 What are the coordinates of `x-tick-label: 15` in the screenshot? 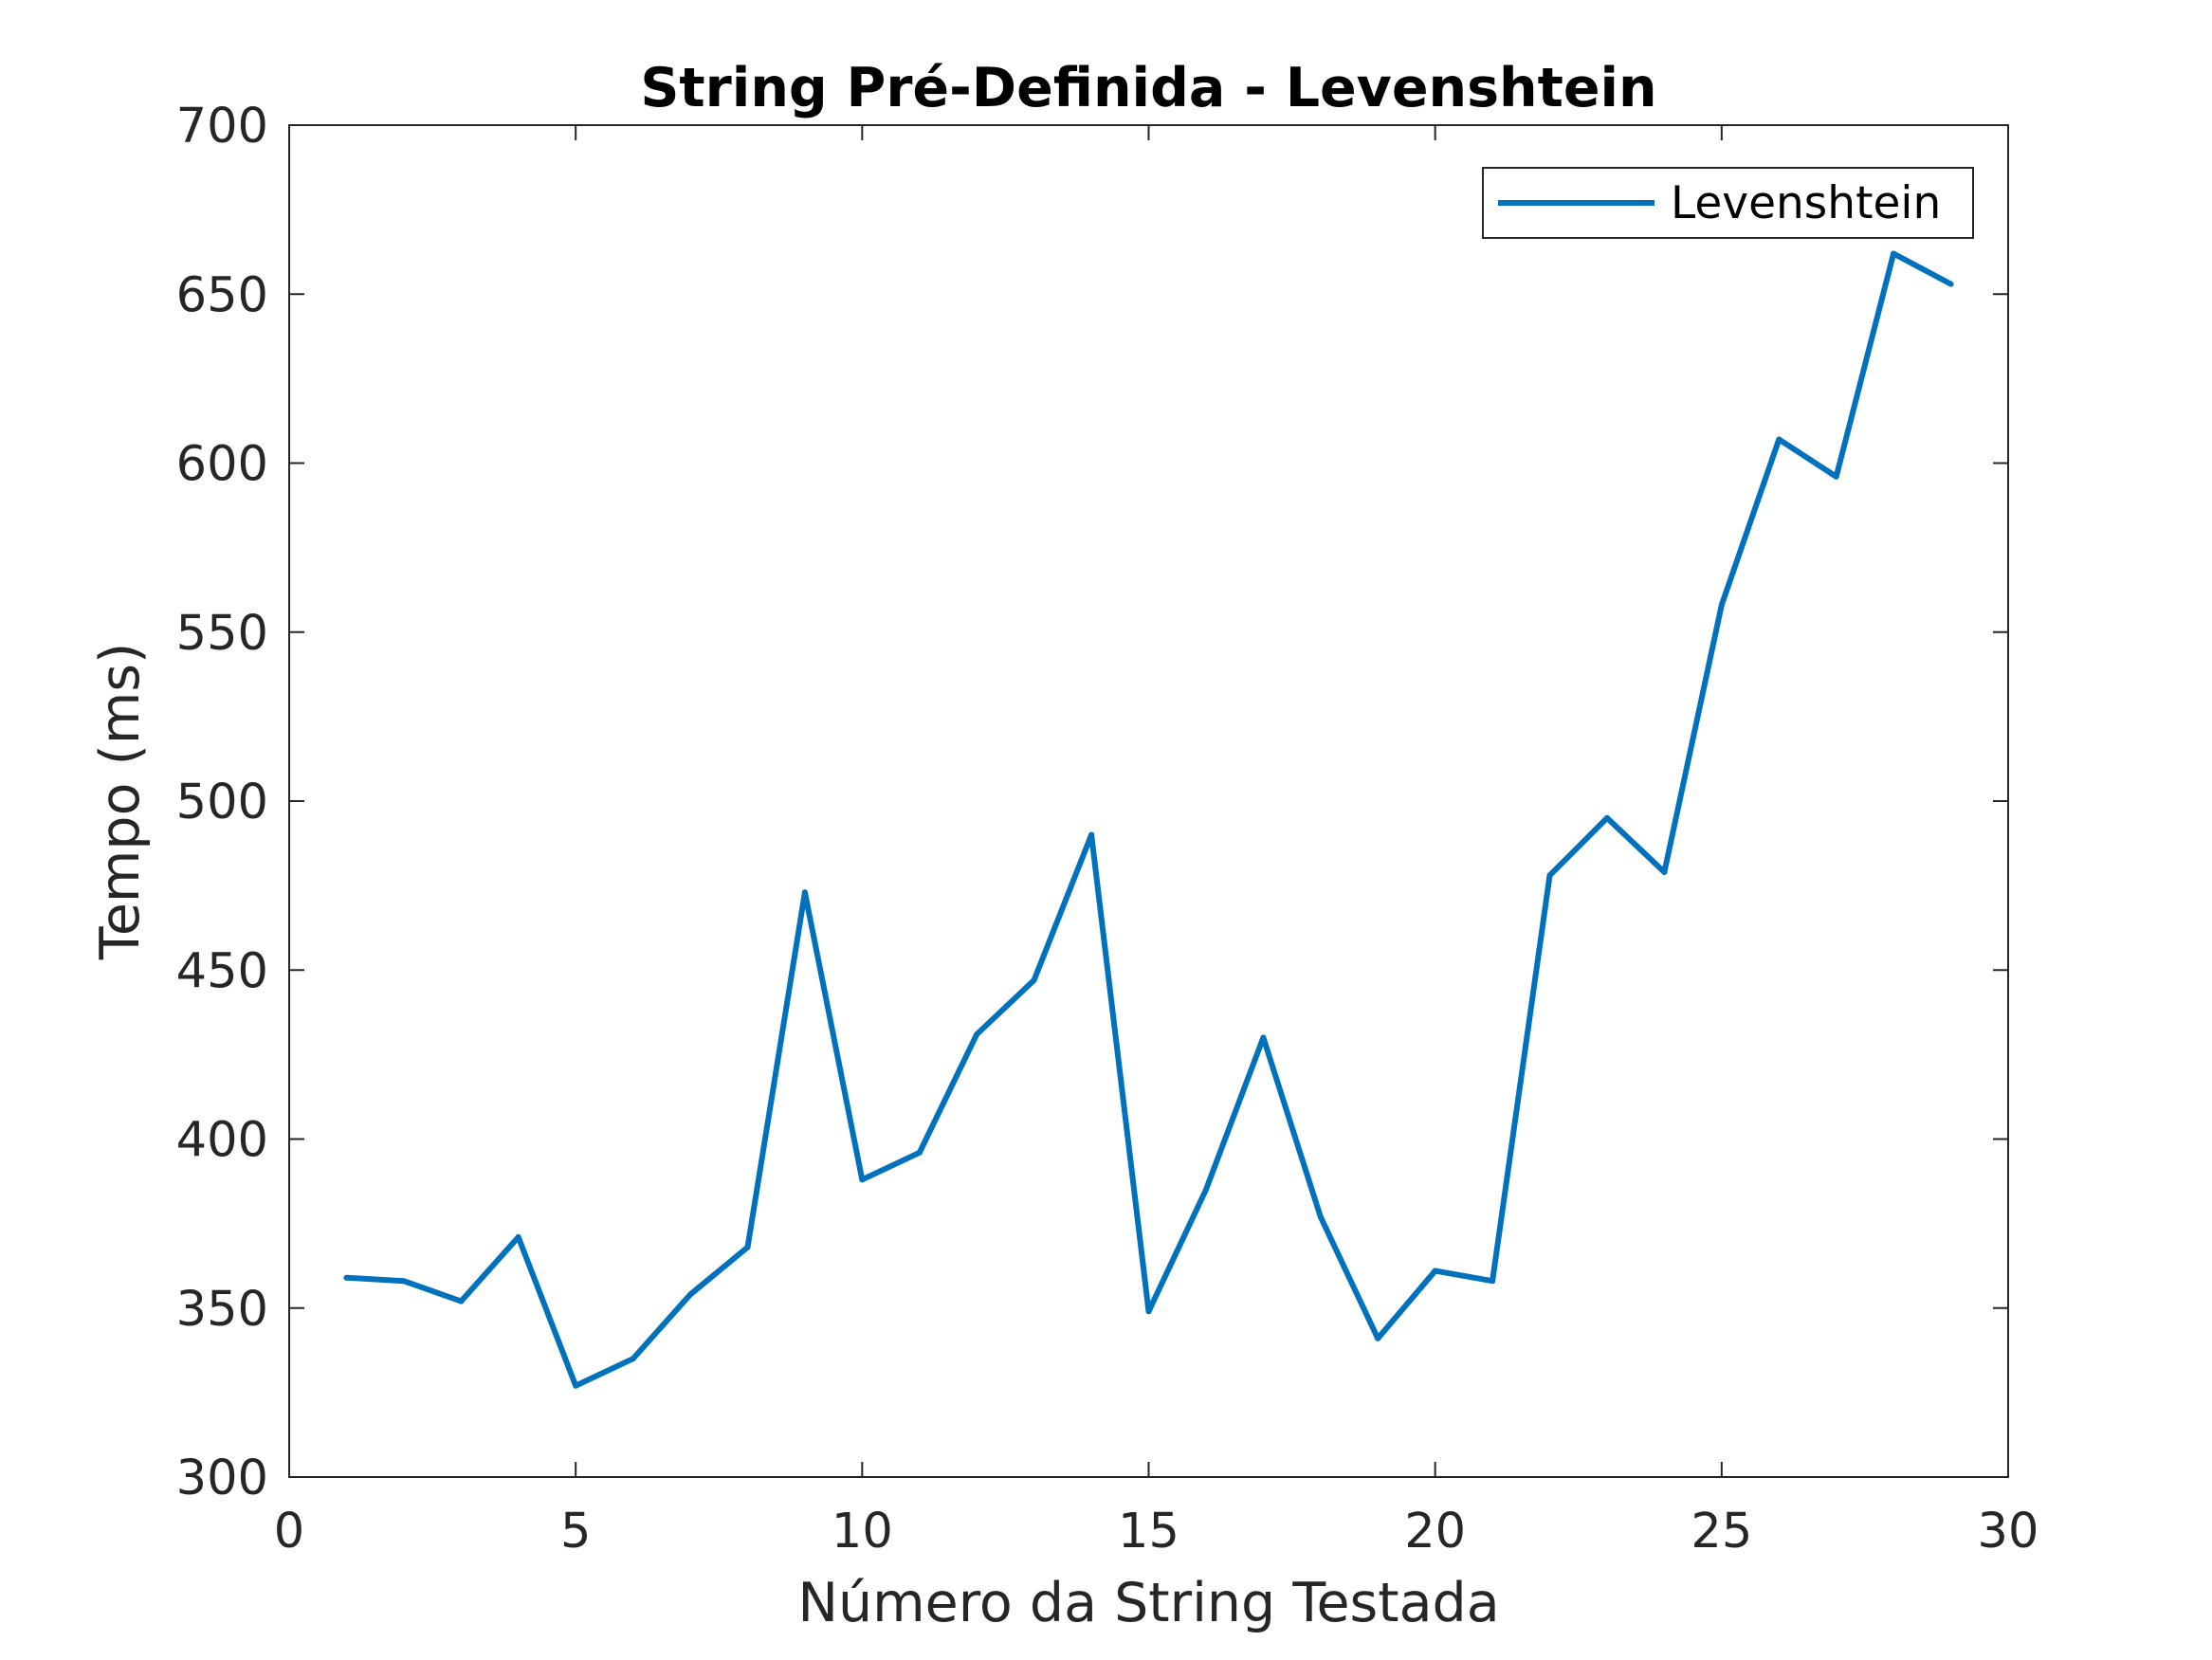 It's located at (1148, 1532).